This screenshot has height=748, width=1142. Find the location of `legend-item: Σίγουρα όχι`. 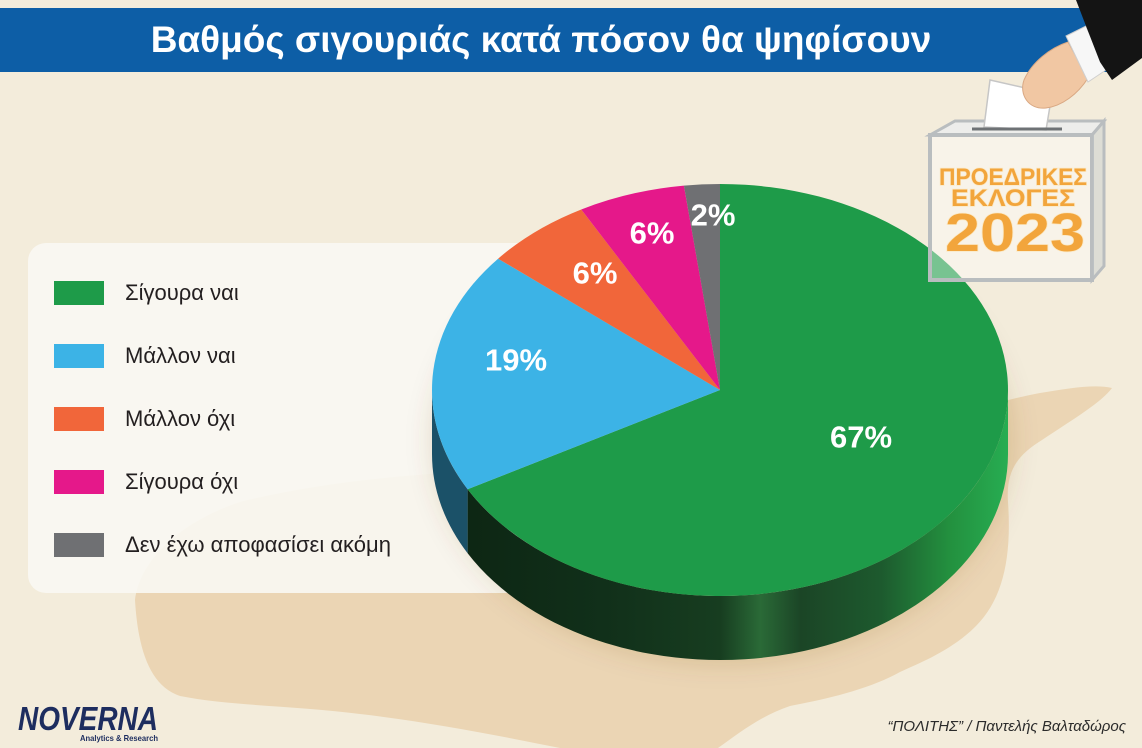

legend-item: Σίγουρα όχι is located at coordinates (283, 481).